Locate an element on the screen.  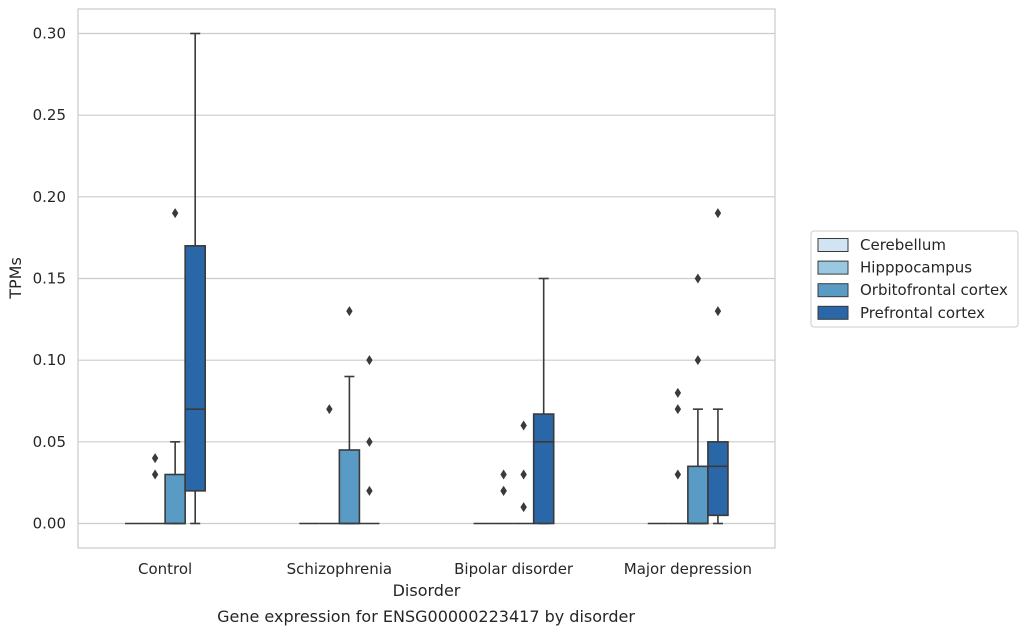
y-tick-label: 0.30 is located at coordinates (49, 34).